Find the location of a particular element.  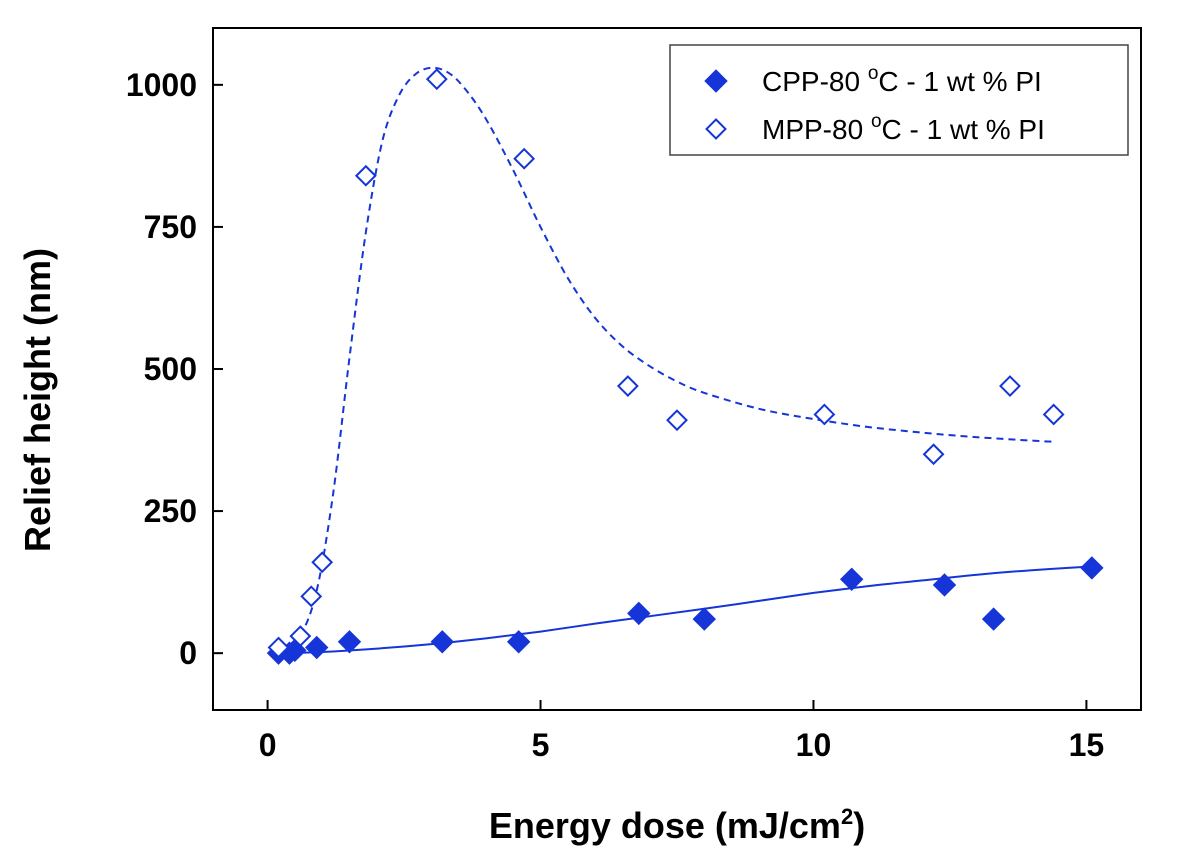

x-tick-label: 5 is located at coordinates (541, 745).